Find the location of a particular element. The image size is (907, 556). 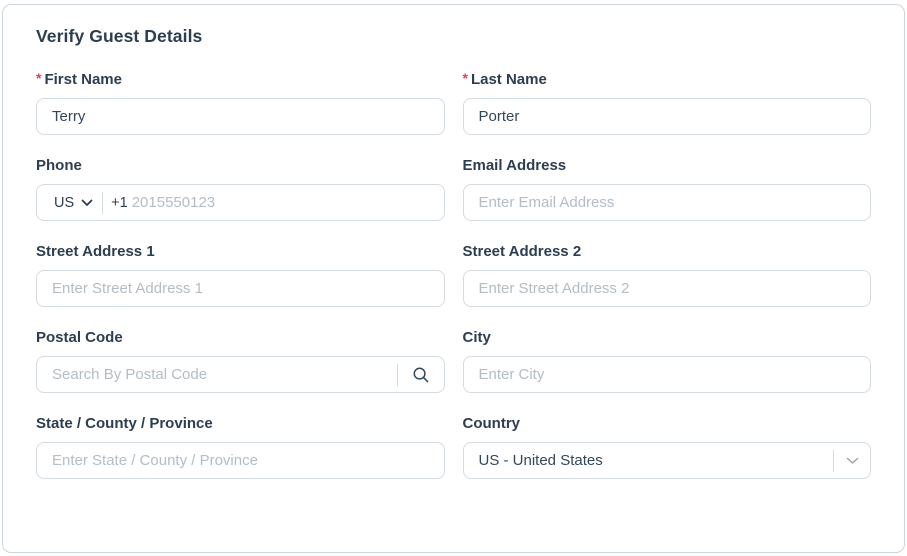

postal-code-input is located at coordinates (217, 374).